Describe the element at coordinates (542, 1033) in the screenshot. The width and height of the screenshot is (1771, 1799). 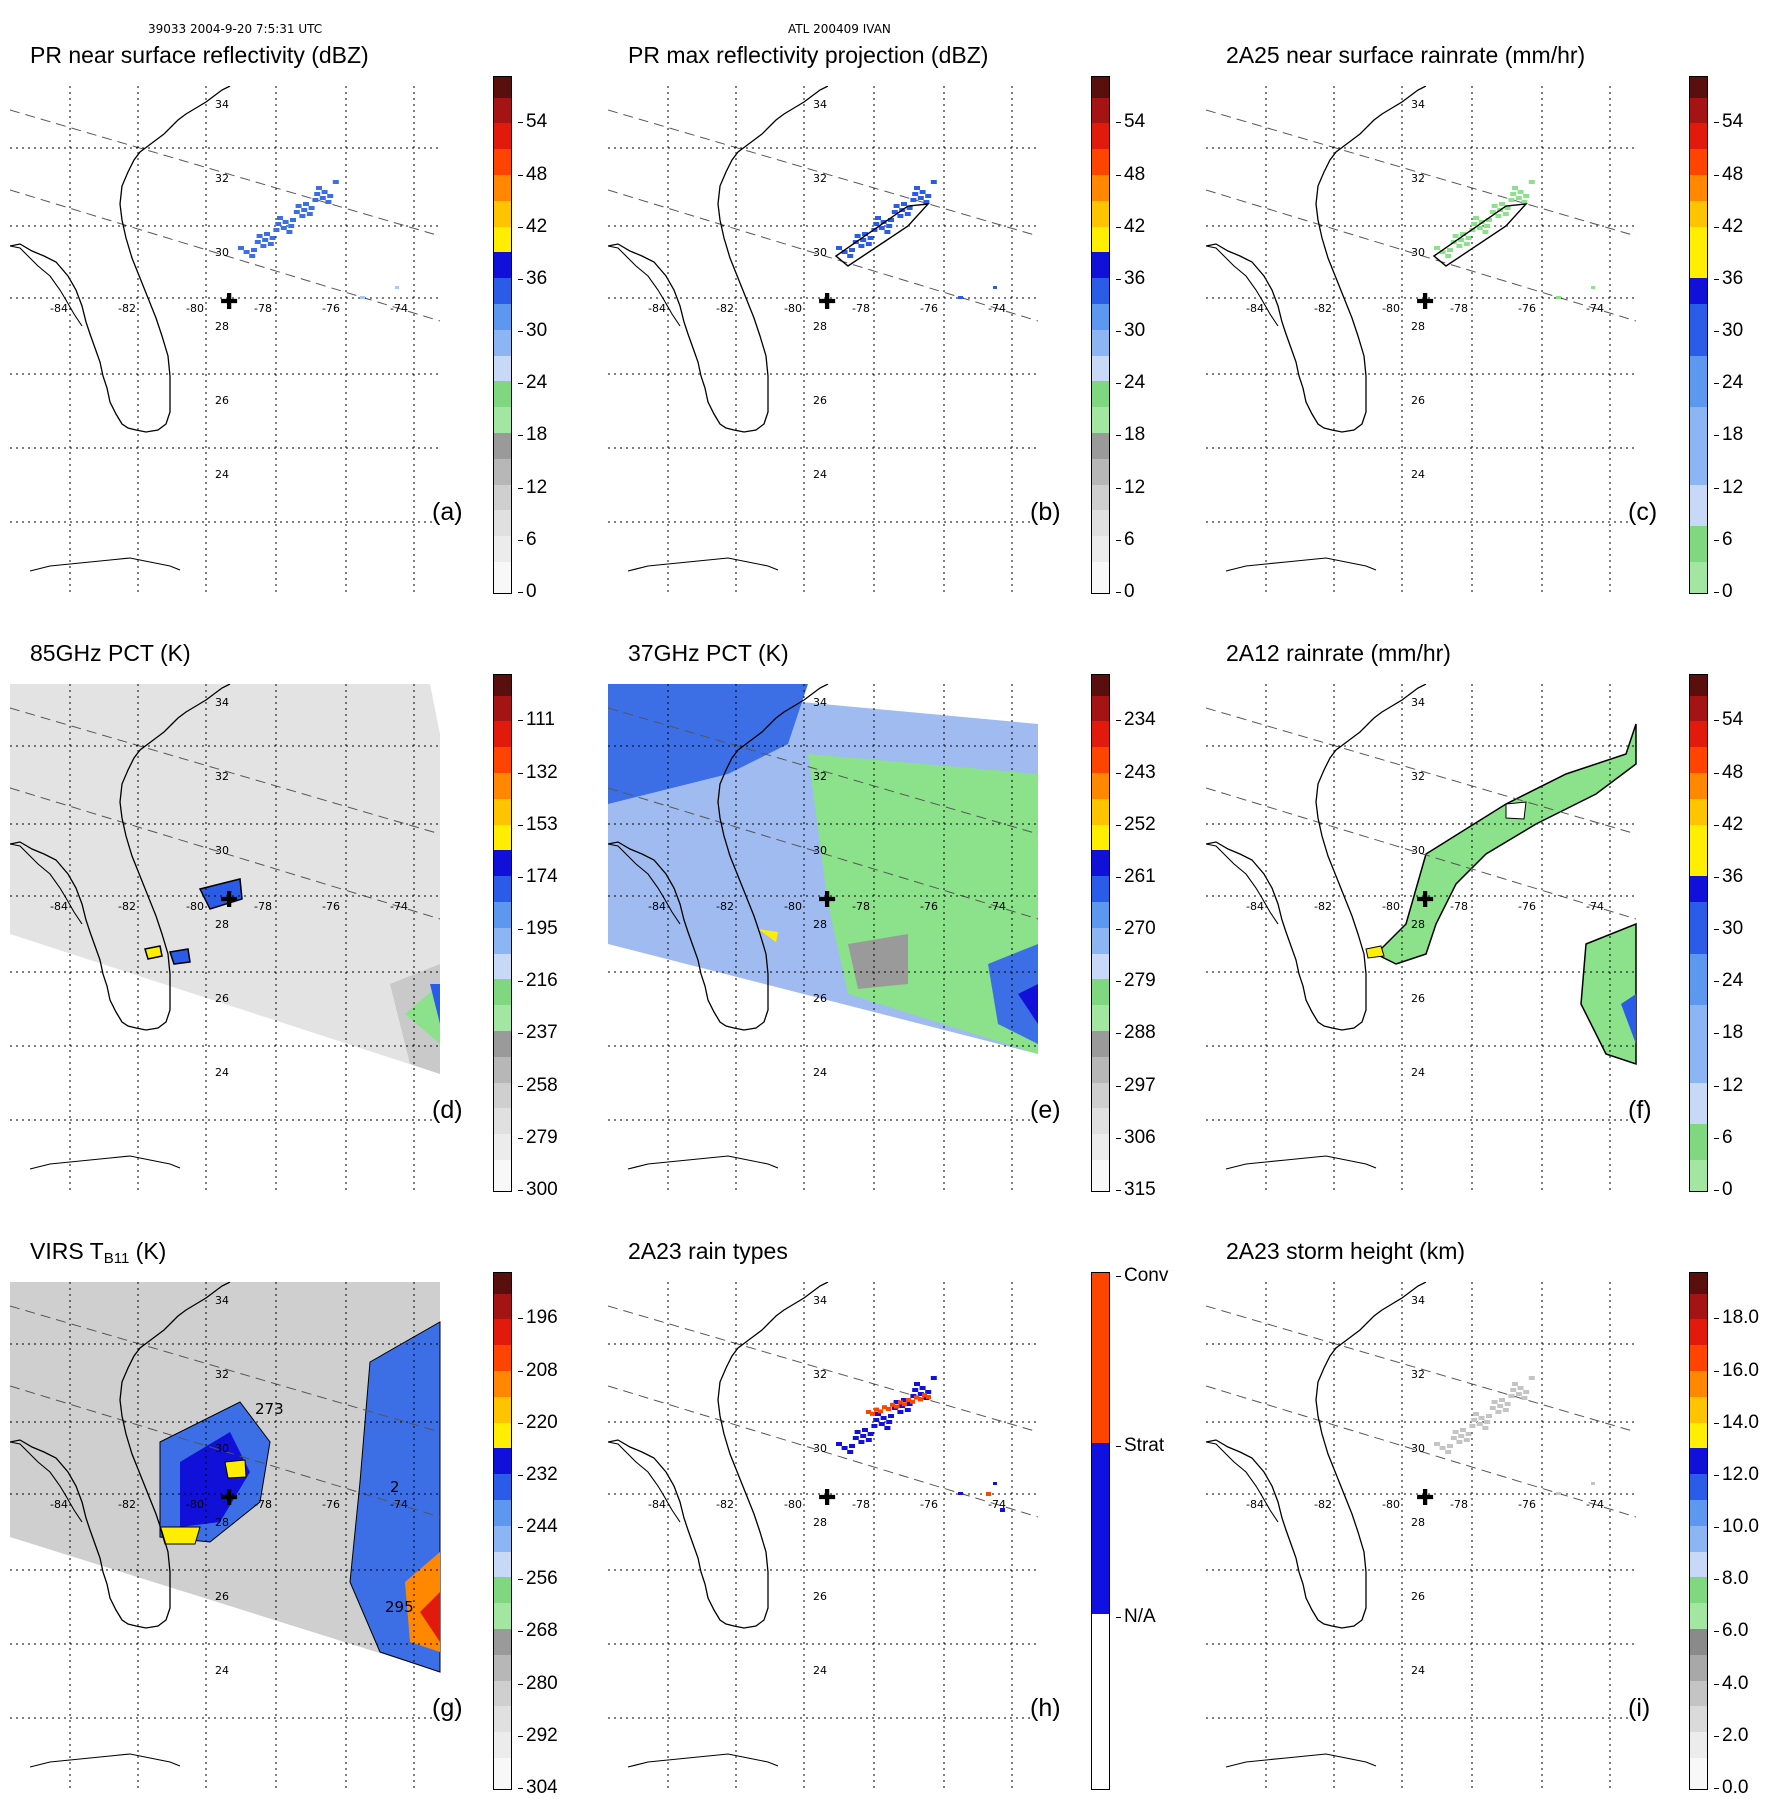
I see `colorbar-tick-label: 237` at that location.